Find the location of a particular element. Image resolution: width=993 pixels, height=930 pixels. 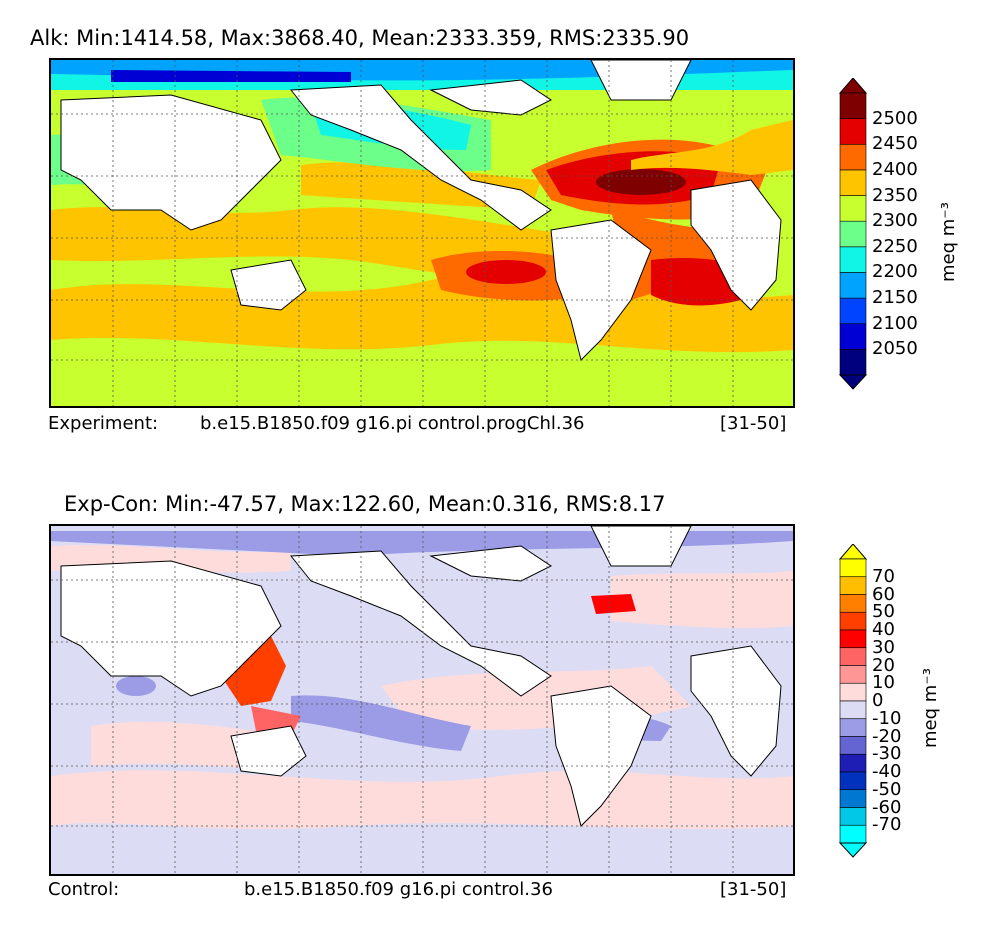

bottom-colorbar-tick-label: 30 is located at coordinates (883, 647).